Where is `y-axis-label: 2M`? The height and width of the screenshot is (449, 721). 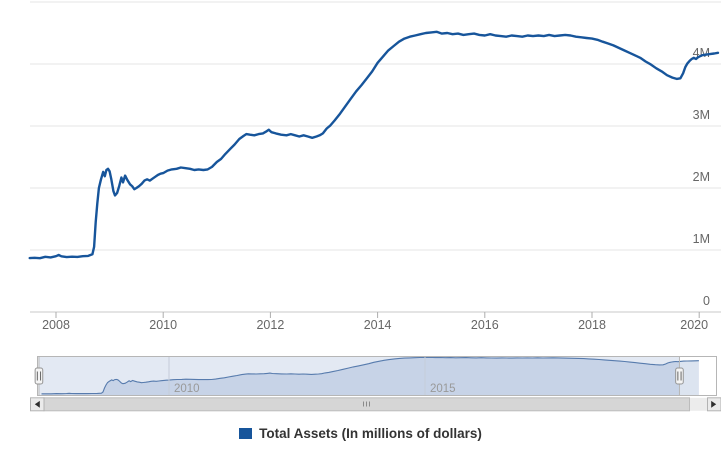 y-axis-label: 2M is located at coordinates (701, 177).